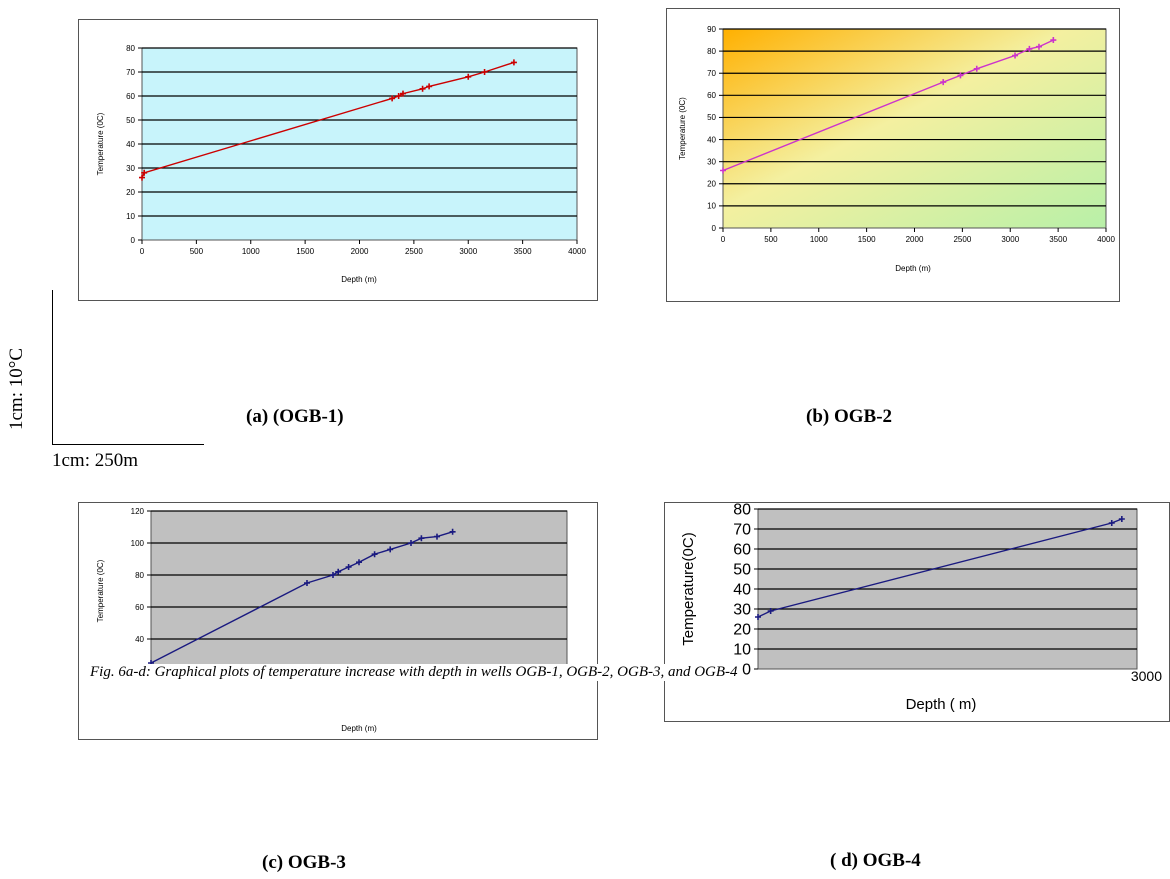 The height and width of the screenshot is (879, 1170). What do you see at coordinates (16, 388) in the screenshot?
I see `scale-bar-vertical-label: 1cm: 10°C` at bounding box center [16, 388].